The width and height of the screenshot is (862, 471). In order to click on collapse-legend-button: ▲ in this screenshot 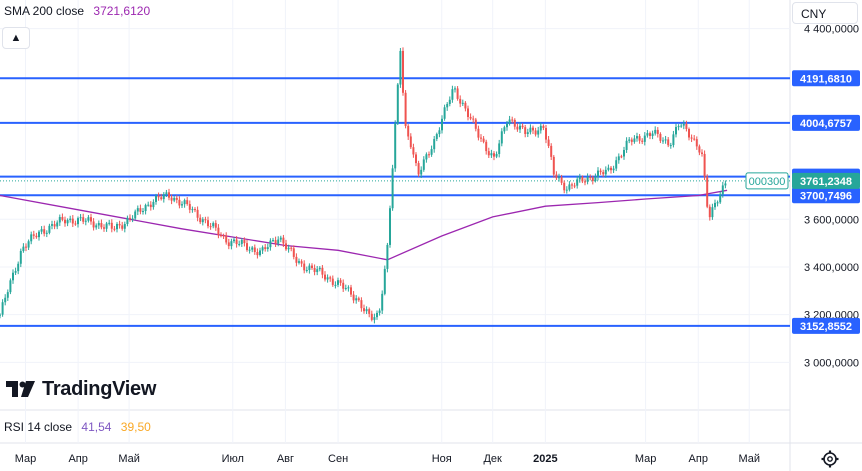, I will do `click(16, 38)`.